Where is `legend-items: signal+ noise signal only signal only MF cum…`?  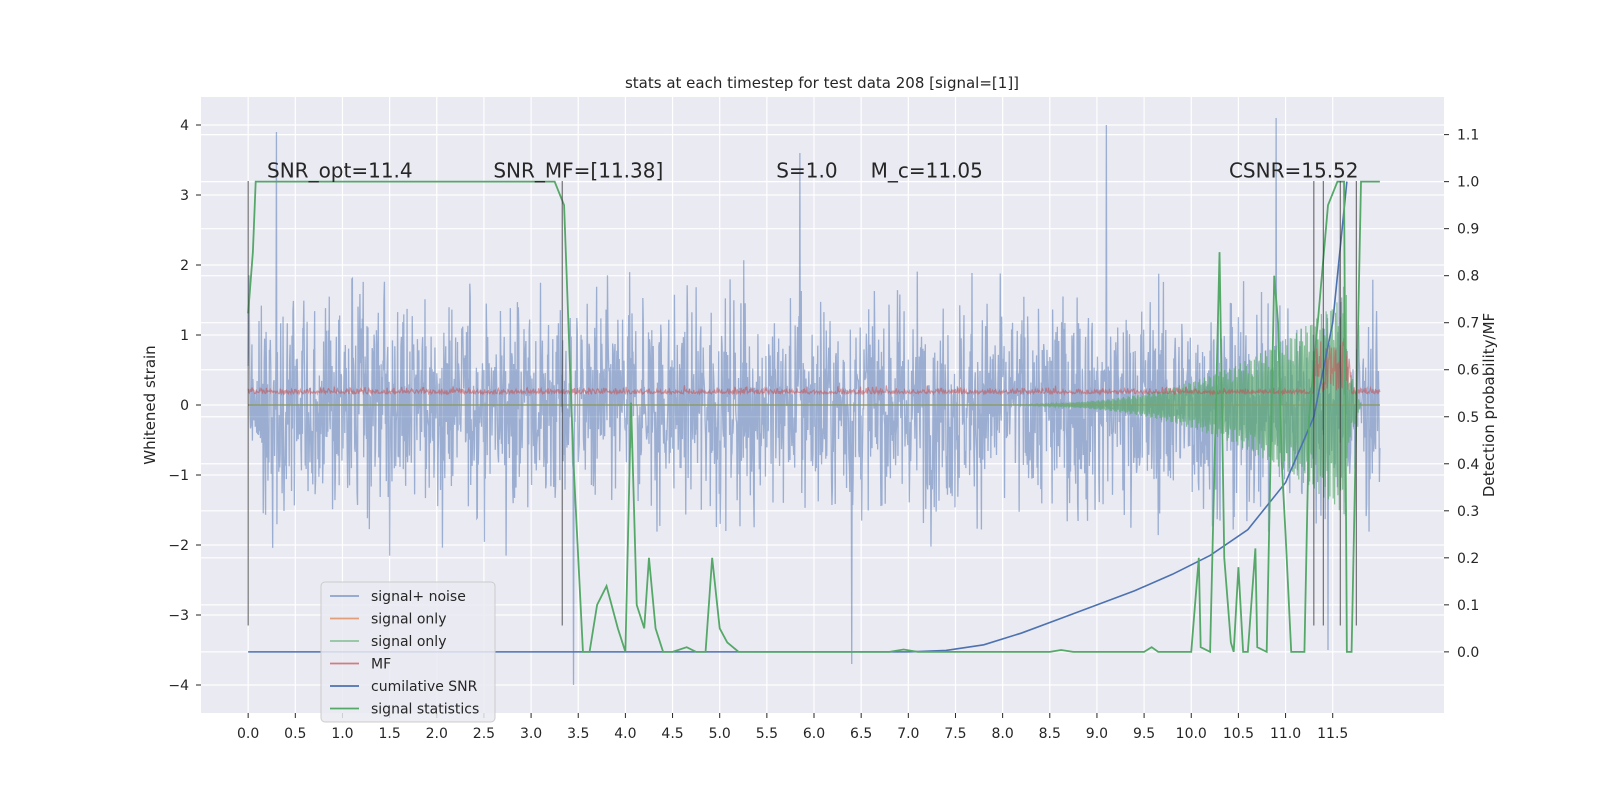 legend-items: signal+ noise signal only signal only MF cum… is located at coordinates (404, 653).